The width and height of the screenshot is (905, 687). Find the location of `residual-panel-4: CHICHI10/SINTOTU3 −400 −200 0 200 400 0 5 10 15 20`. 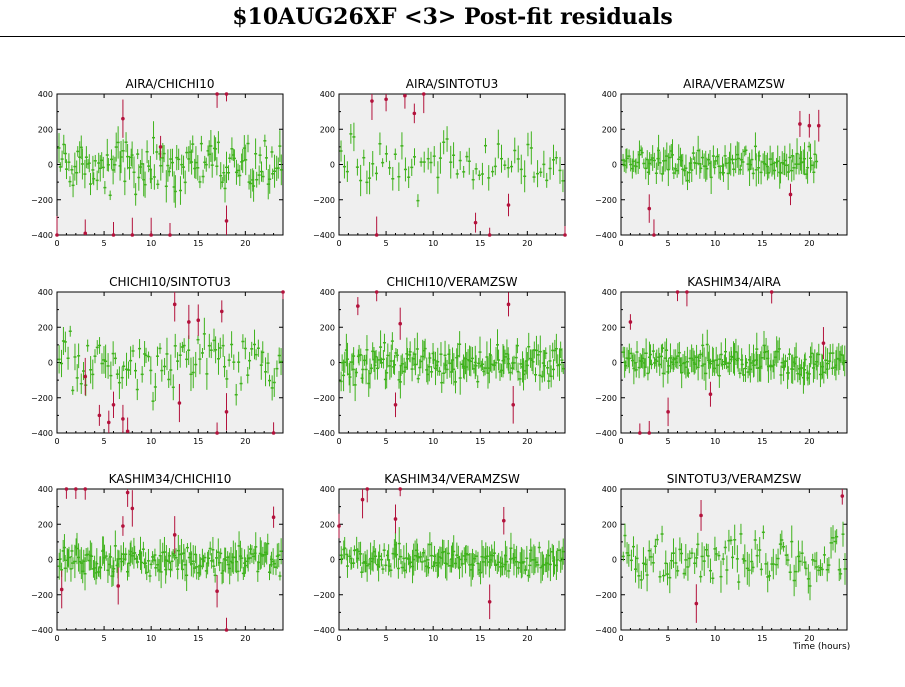

residual-panel-4: CHICHI10/SINTOTU3 −400 −200 0 200 400 0 5 10 15 20 is located at coordinates (158, 360).